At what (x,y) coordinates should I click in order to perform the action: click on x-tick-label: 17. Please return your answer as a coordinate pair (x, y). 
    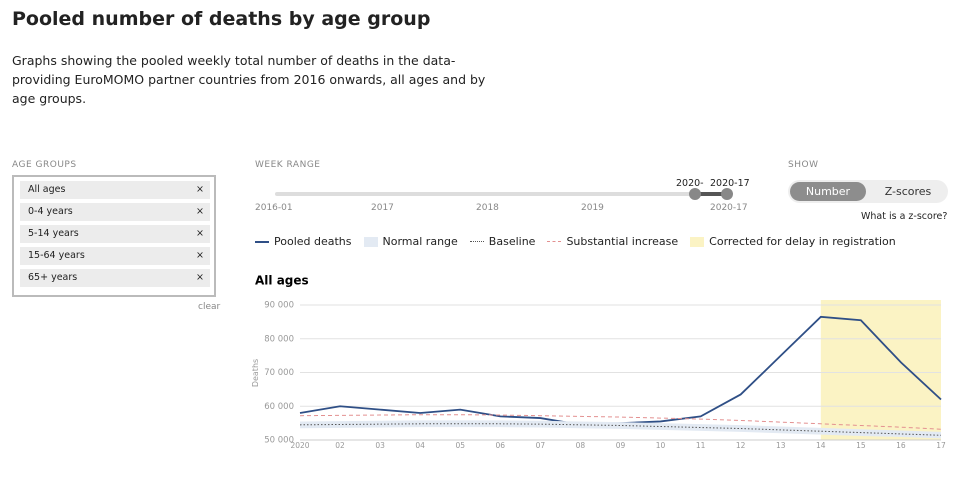
    Looking at the image, I should click on (941, 445).